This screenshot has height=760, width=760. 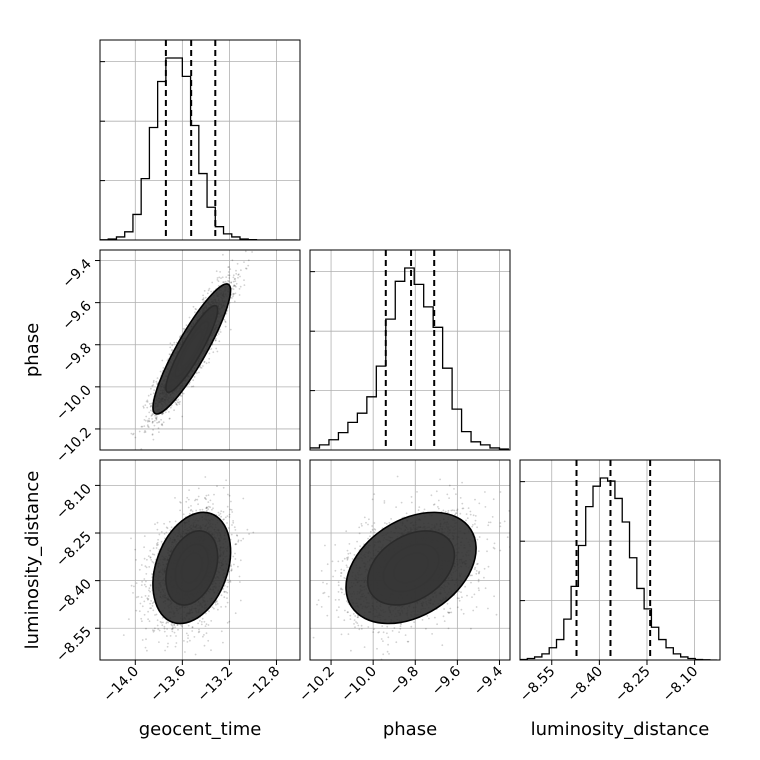 I want to click on histogram-geocent_time, so click(x=199, y=148).